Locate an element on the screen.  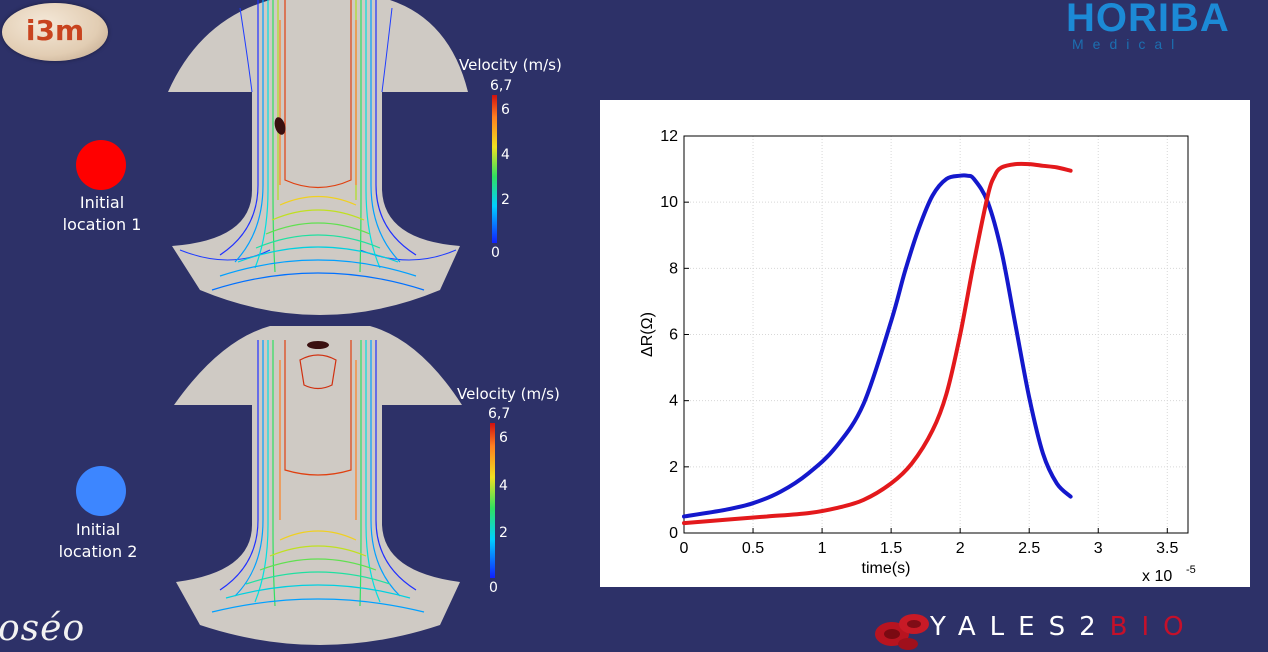
chart-x-axis-label: time(s) is located at coordinates (886, 568).